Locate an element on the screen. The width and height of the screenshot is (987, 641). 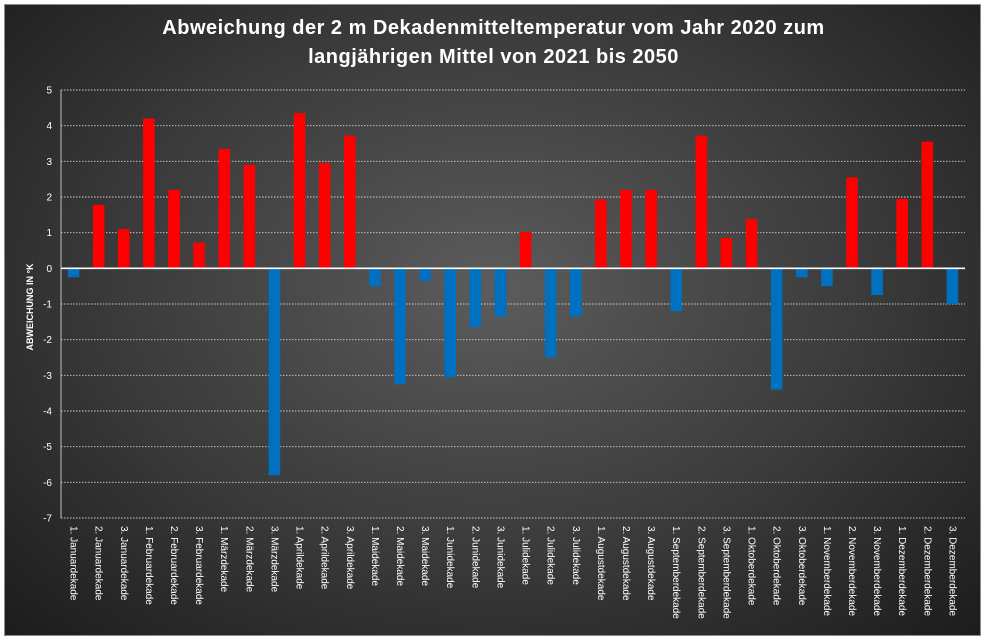
x-tick-label: 1. Januardekade is located at coordinates (73, 563).